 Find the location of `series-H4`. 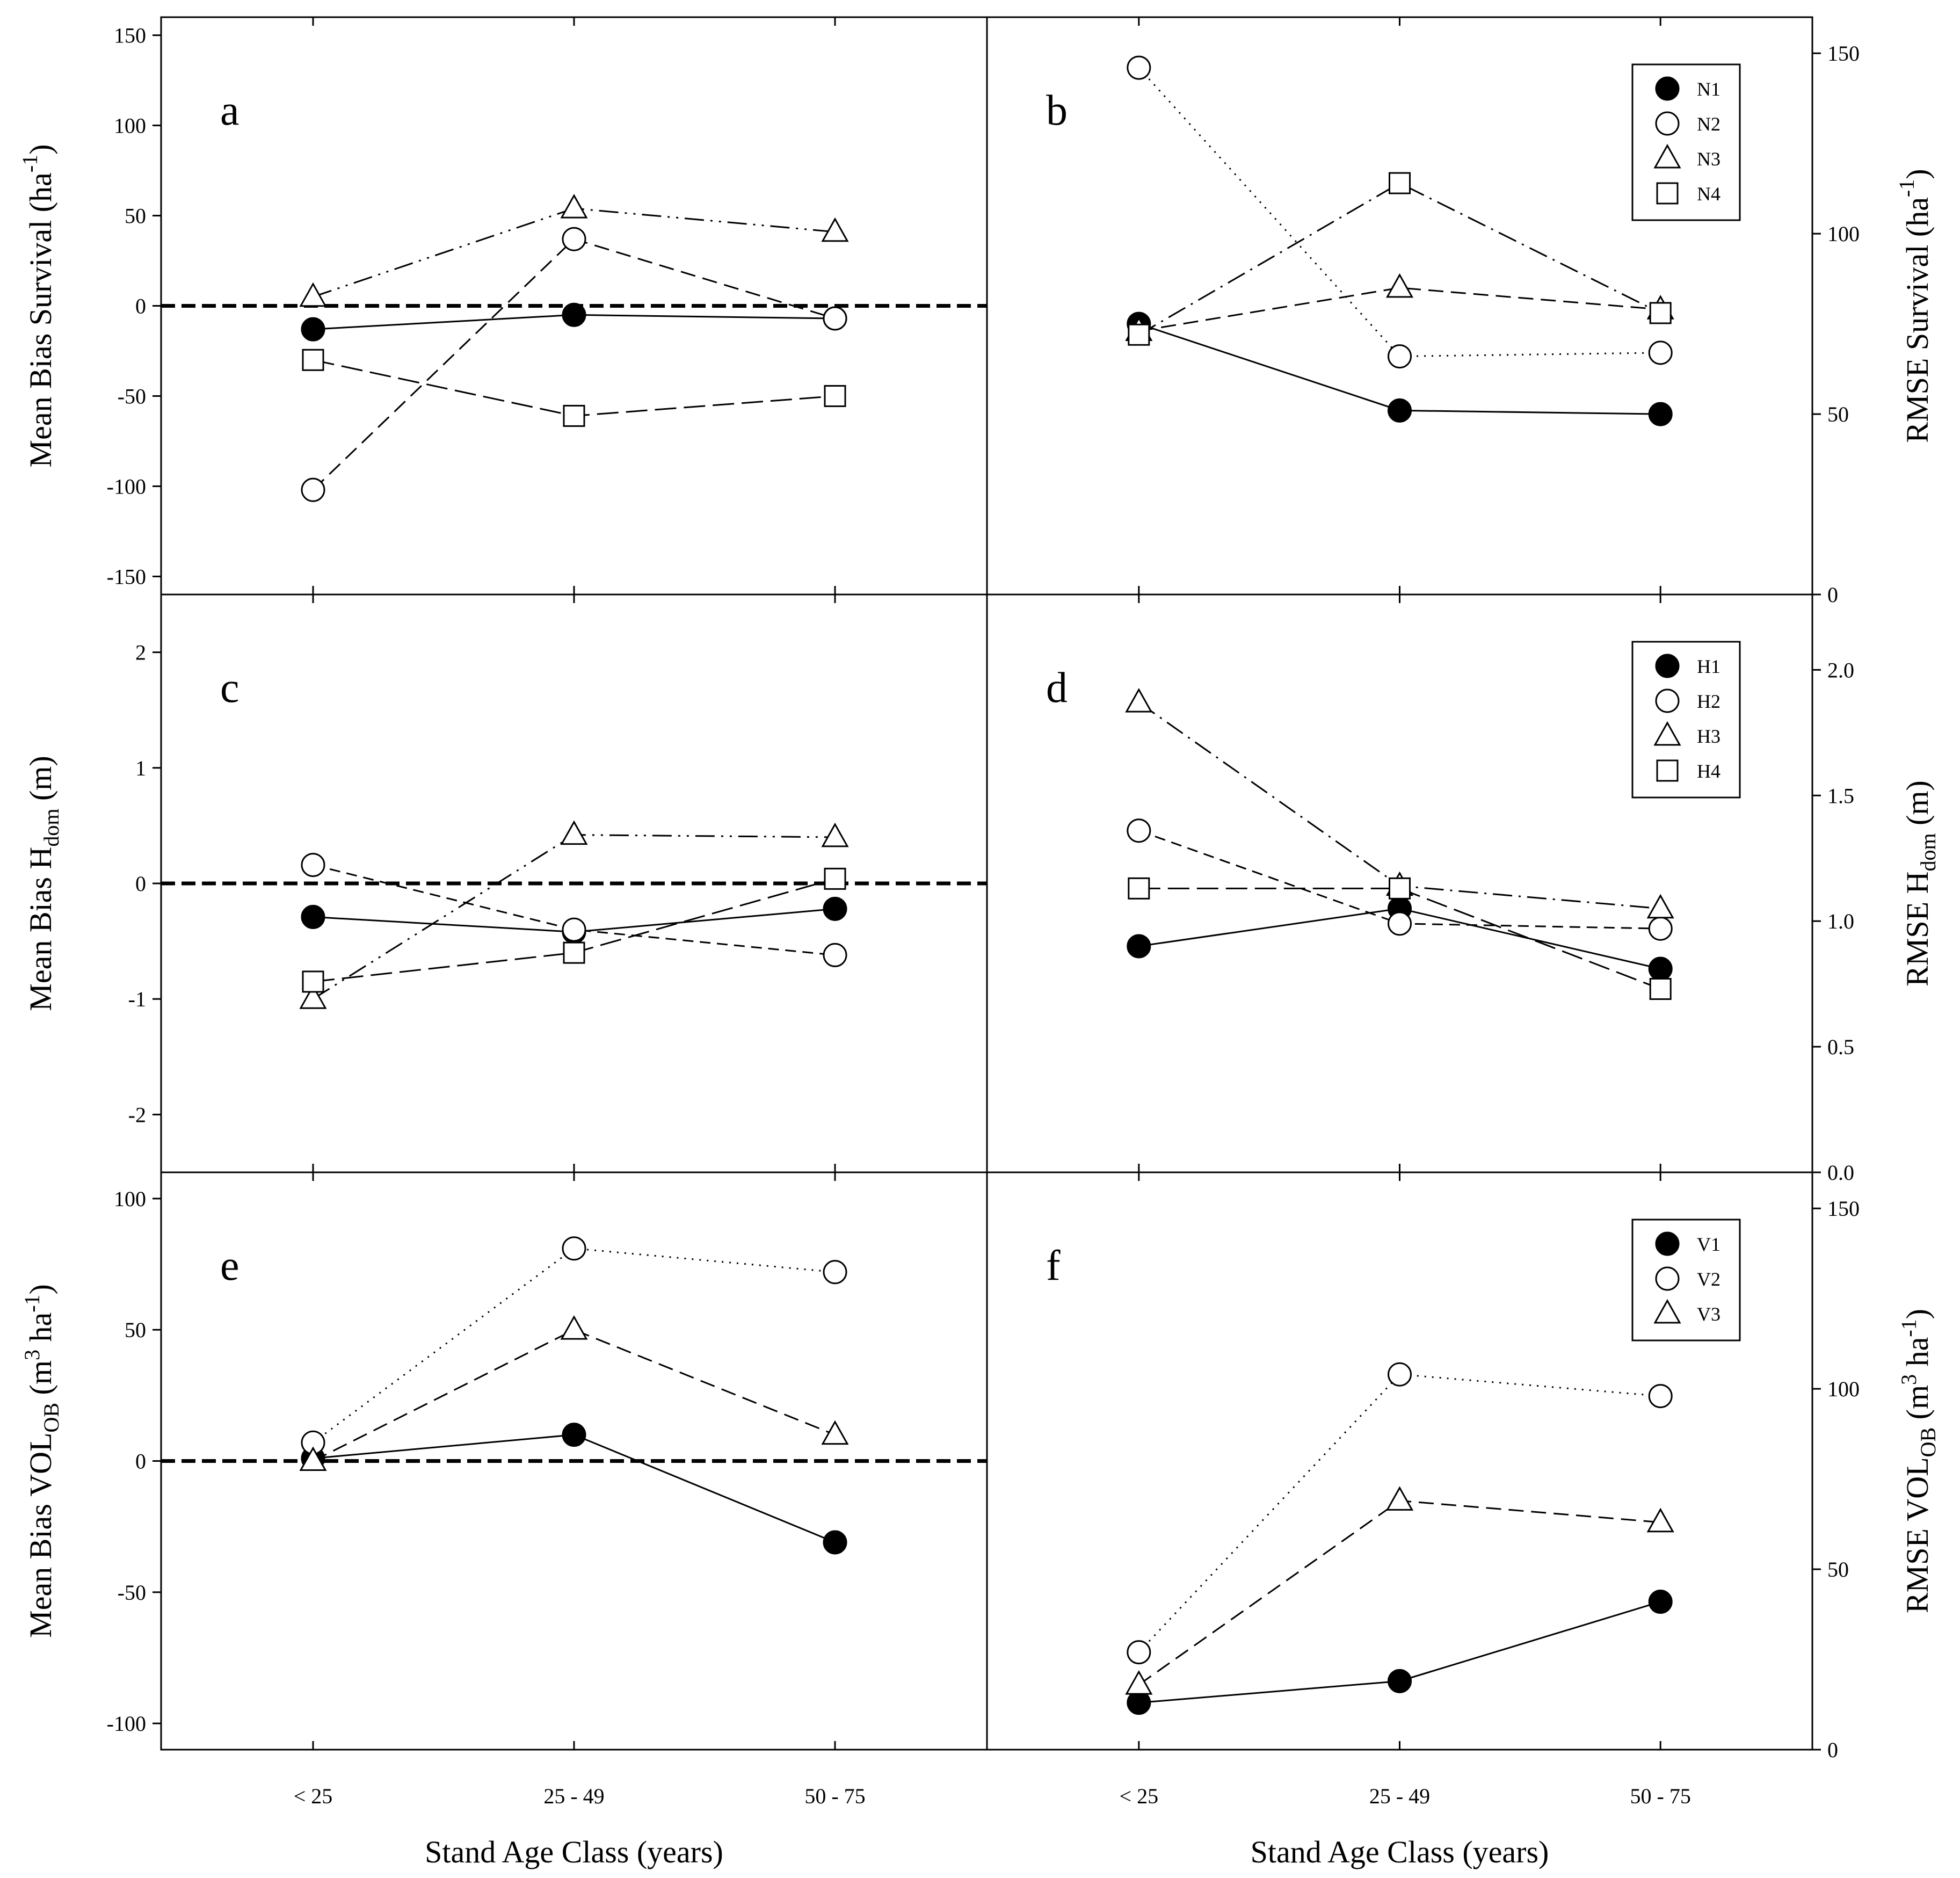

series-H4 is located at coordinates (574, 930).